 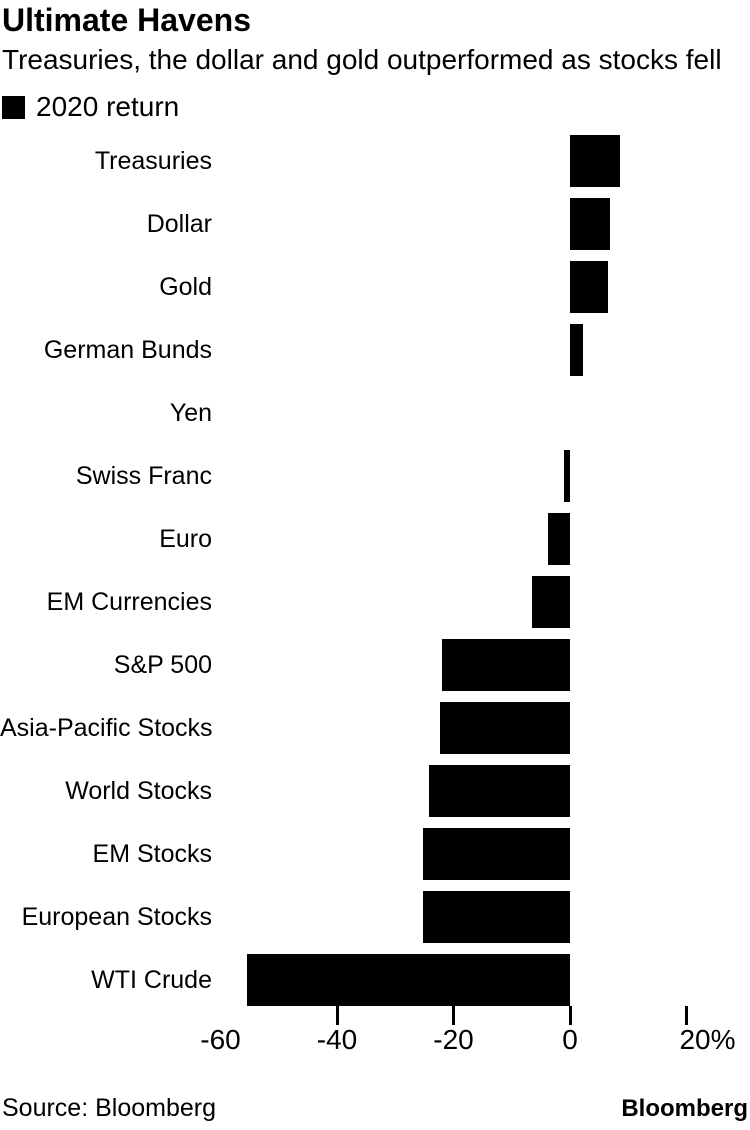 I want to click on chart-row: Euro, so click(x=375, y=539).